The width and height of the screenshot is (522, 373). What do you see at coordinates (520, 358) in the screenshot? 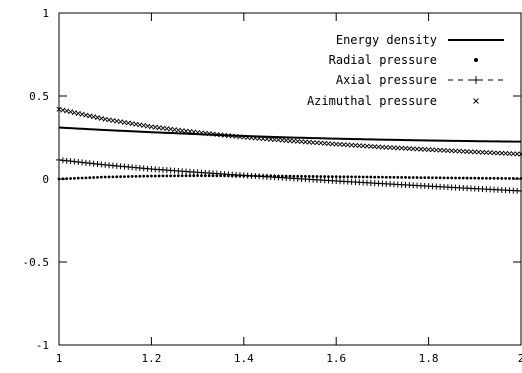
I see `x-tick-label: 2` at bounding box center [520, 358].